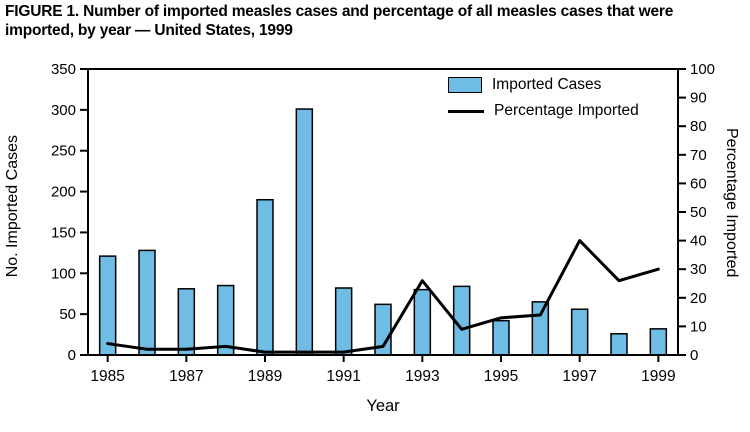  What do you see at coordinates (501, 337) in the screenshot?
I see `bar-1995` at bounding box center [501, 337].